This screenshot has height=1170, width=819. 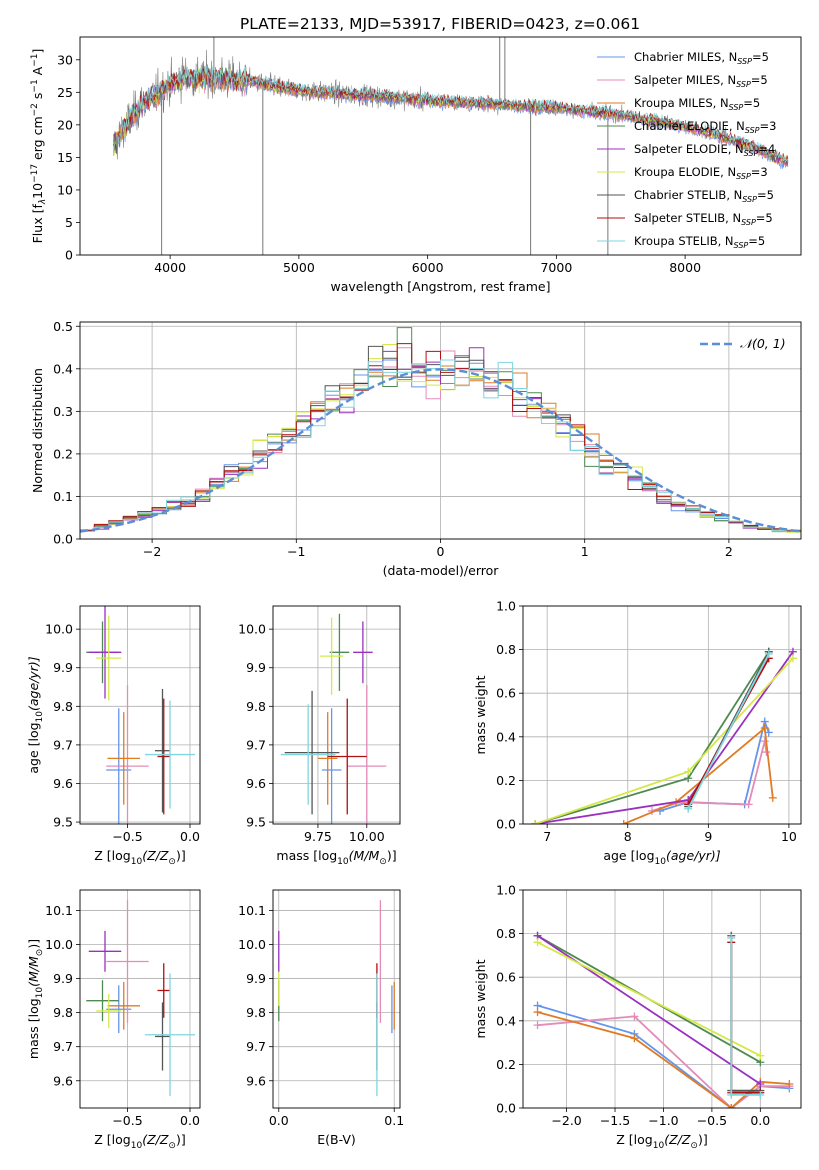 I want to click on ticks: 7 8 9 10 0.0 0.2 0.4 0.6 0.8 1.0, so click(x=646, y=722).